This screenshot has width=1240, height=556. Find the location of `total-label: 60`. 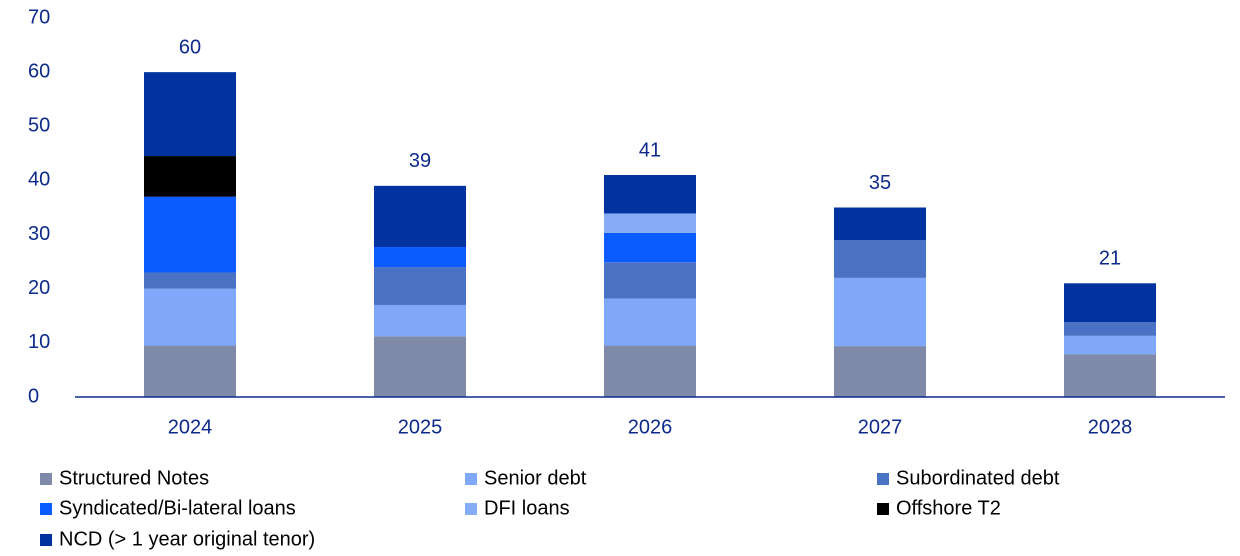

total-label: 60 is located at coordinates (190, 47).